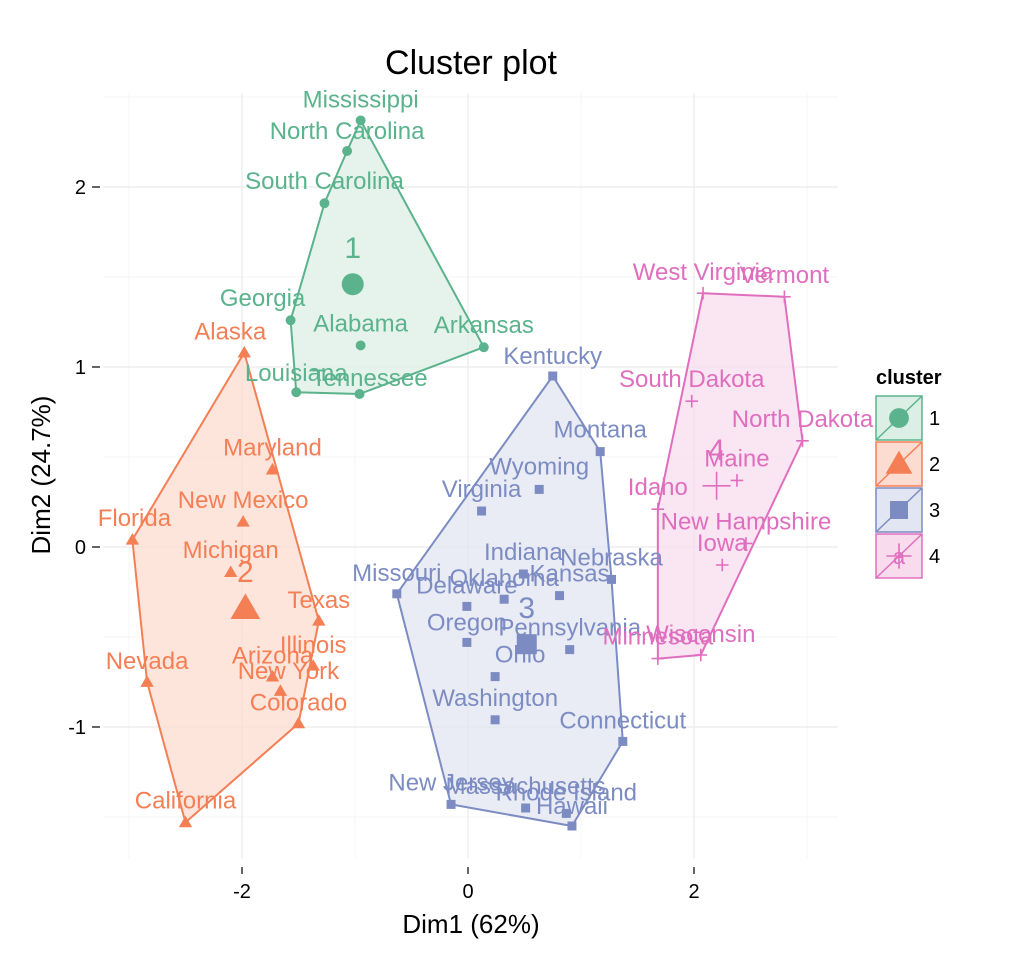 The width and height of the screenshot is (1036, 960). I want to click on cluster-1-center-label: 1, so click(352, 248).